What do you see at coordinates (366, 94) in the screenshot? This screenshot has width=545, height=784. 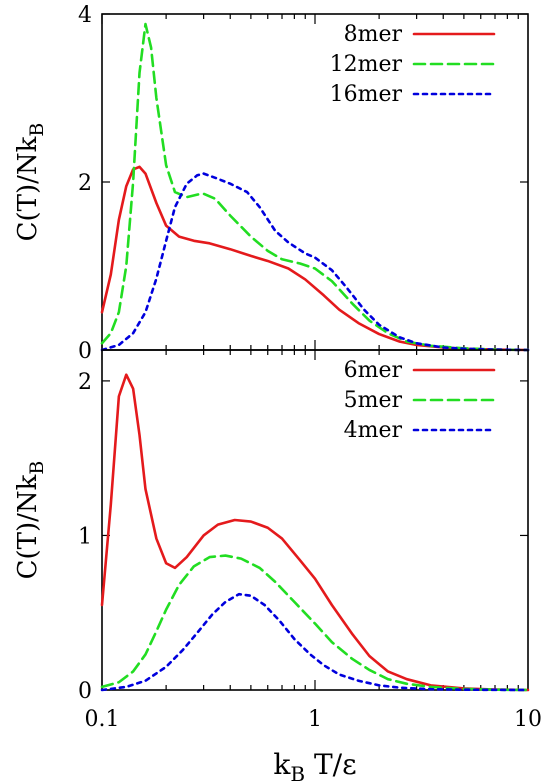 I see `legend-label: 16mer` at bounding box center [366, 94].